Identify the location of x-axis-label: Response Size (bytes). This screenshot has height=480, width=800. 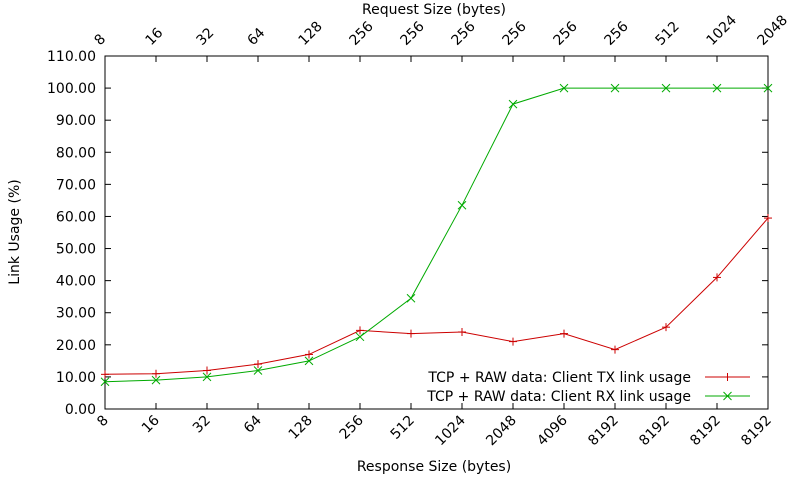
(434, 467).